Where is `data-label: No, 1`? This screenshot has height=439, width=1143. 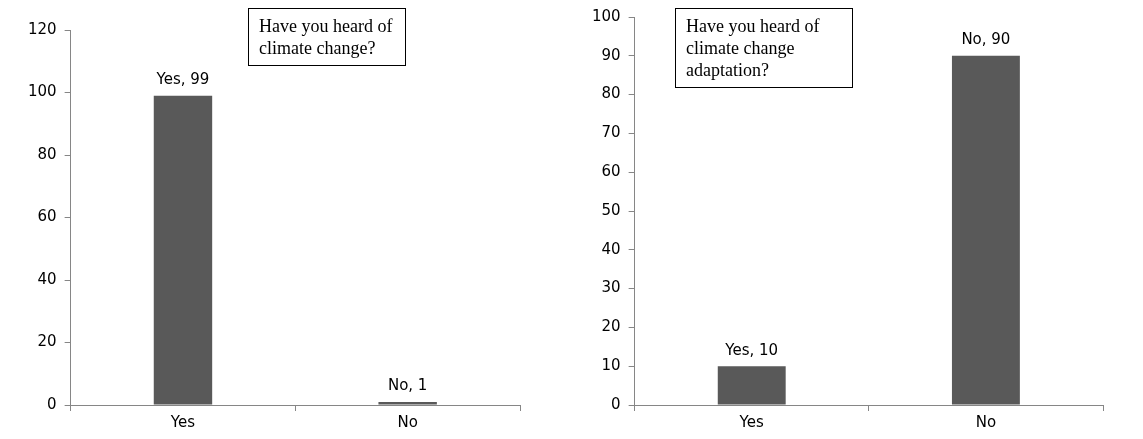
data-label: No, 1 is located at coordinates (407, 385).